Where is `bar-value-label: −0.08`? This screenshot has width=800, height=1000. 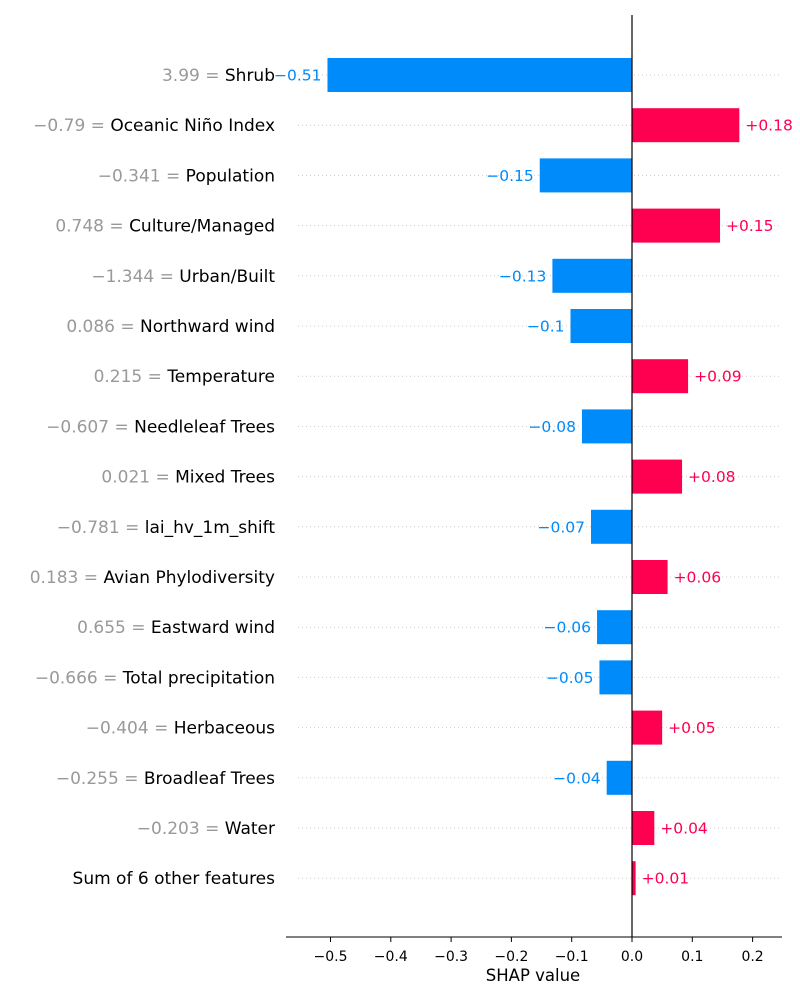
bar-value-label: −0.08 is located at coordinates (552, 427).